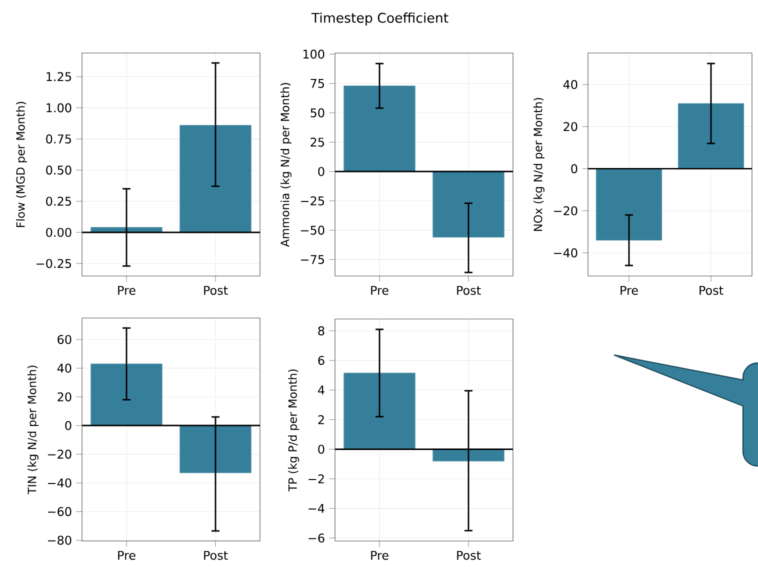 This screenshot has height=567, width=758. What do you see at coordinates (379, 19) in the screenshot?
I see `chart-title: Timestep Coefficient` at bounding box center [379, 19].